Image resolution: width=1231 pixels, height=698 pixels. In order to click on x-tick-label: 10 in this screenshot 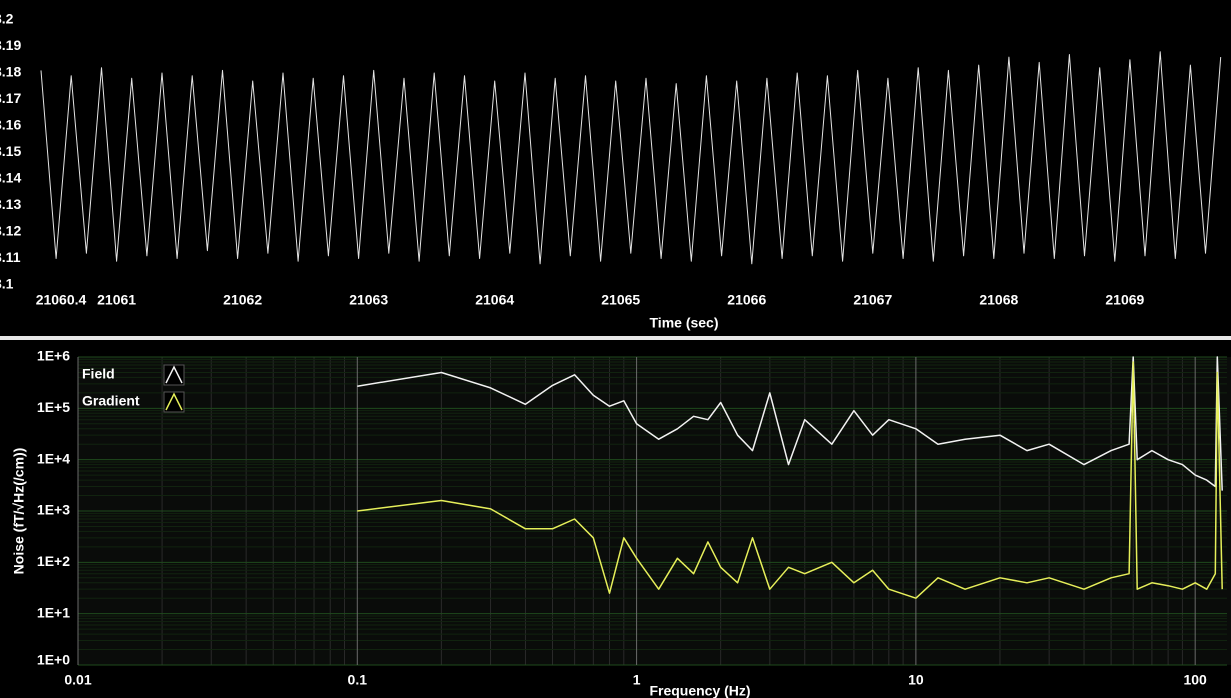, I will do `click(916, 680)`.